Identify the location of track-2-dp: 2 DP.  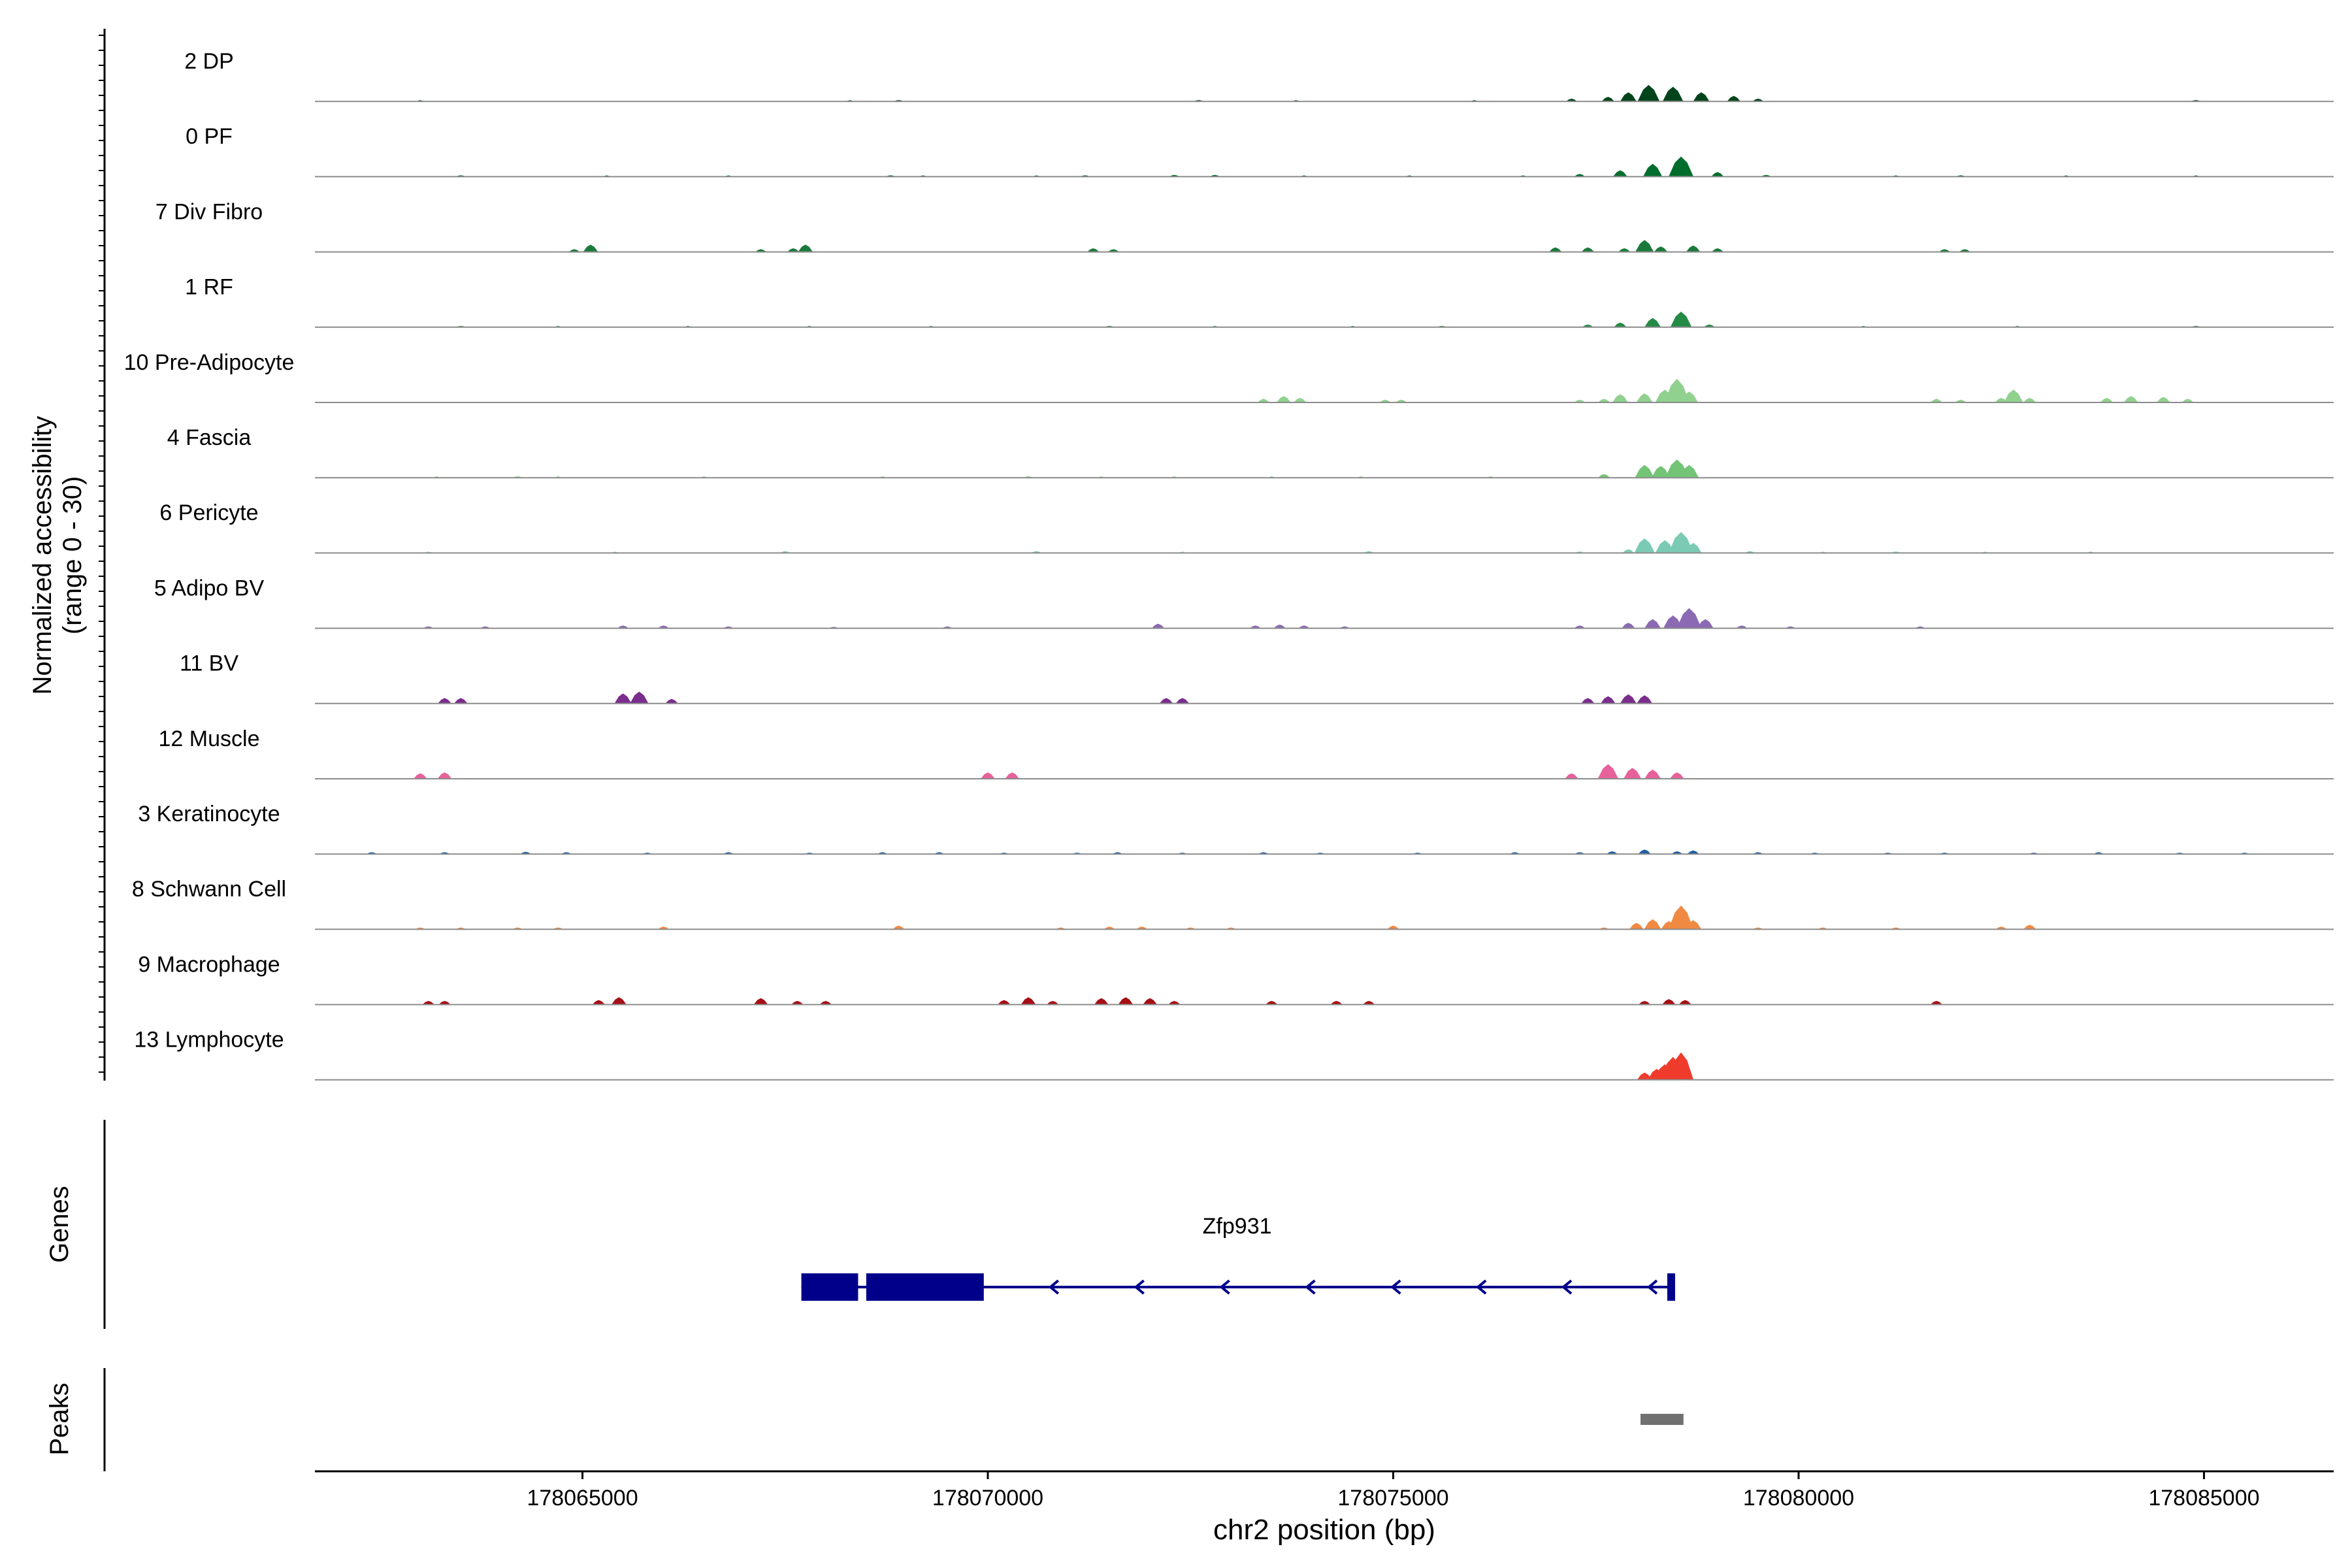
(1259, 76).